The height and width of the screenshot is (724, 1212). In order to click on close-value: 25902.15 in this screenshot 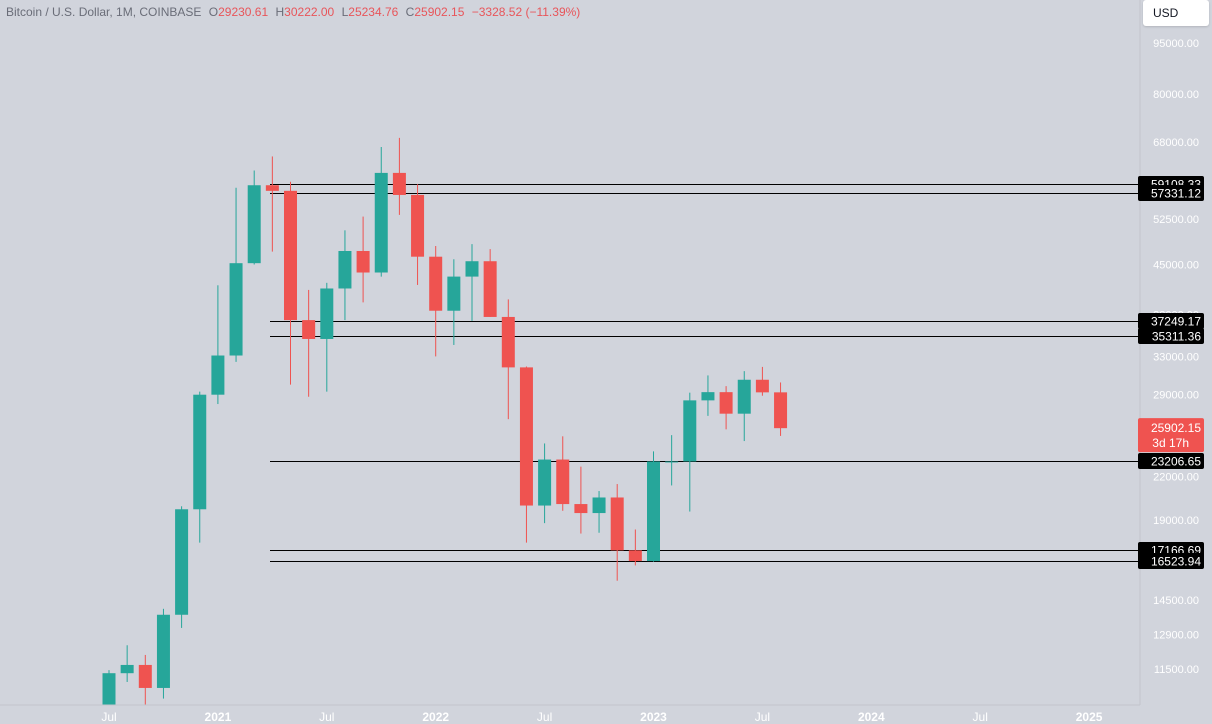, I will do `click(439, 12)`.